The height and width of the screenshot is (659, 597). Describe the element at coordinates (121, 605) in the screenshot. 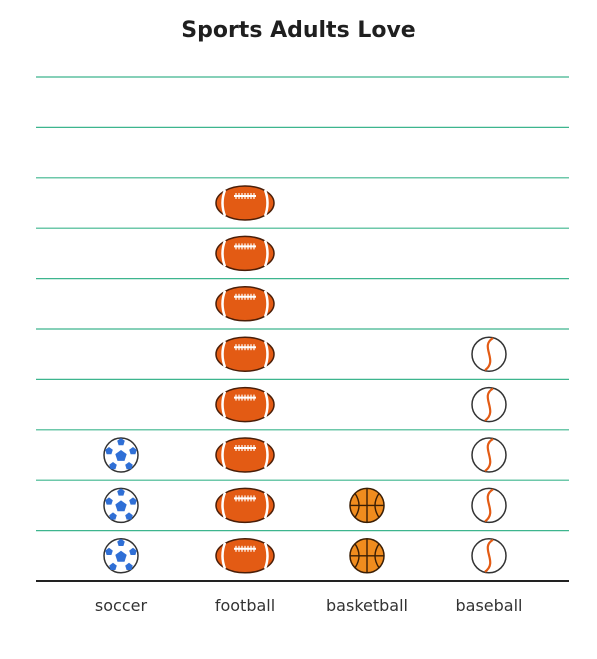

I see `category-label-soccer: soccer` at that location.